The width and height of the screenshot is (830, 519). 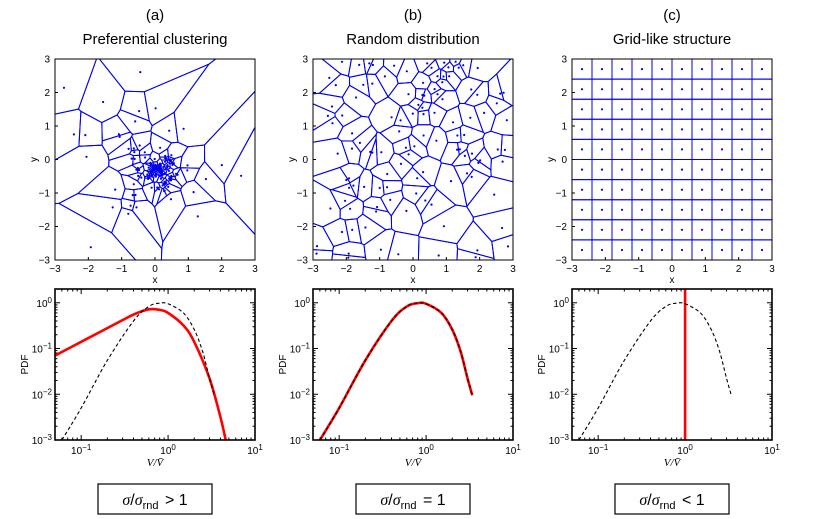 What do you see at coordinates (396, 370) in the screenshot?
I see `series-group` at bounding box center [396, 370].